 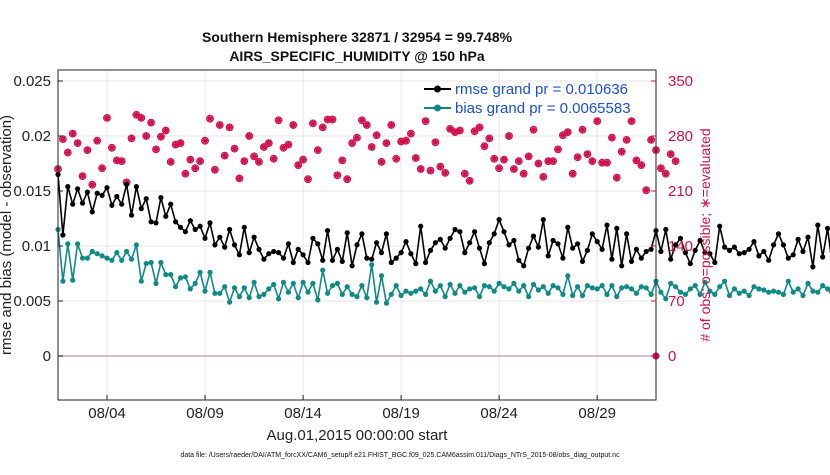 What do you see at coordinates (357, 56) in the screenshot?
I see `chart-subtitle: AIRS_SPECIFIC_HUMIDITY @ 150 hPa` at bounding box center [357, 56].